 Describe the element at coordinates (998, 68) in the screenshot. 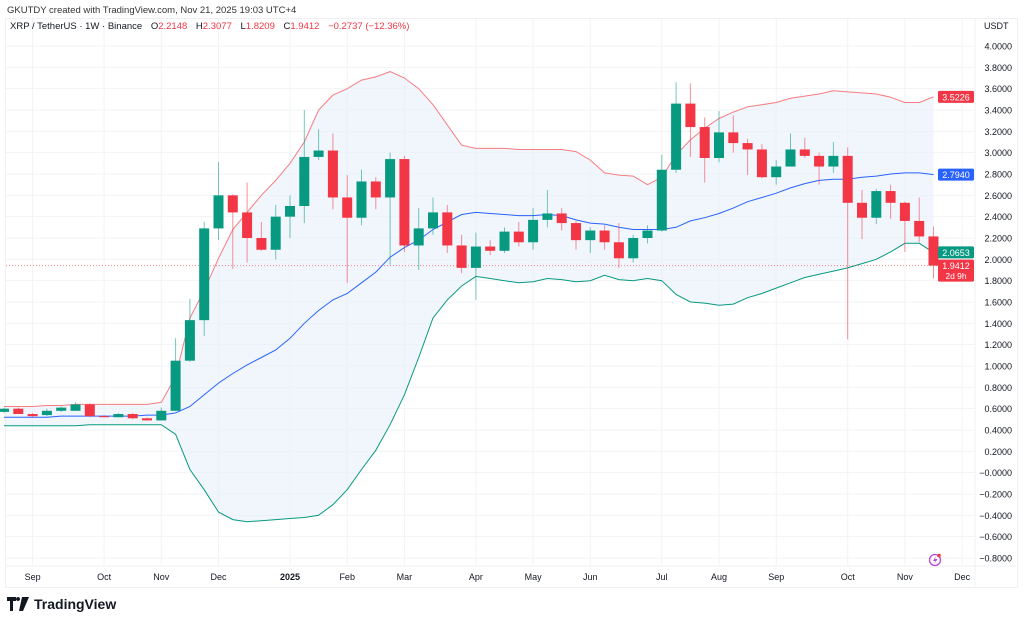

I see `y-axis-tick-label: 3.8000` at that location.